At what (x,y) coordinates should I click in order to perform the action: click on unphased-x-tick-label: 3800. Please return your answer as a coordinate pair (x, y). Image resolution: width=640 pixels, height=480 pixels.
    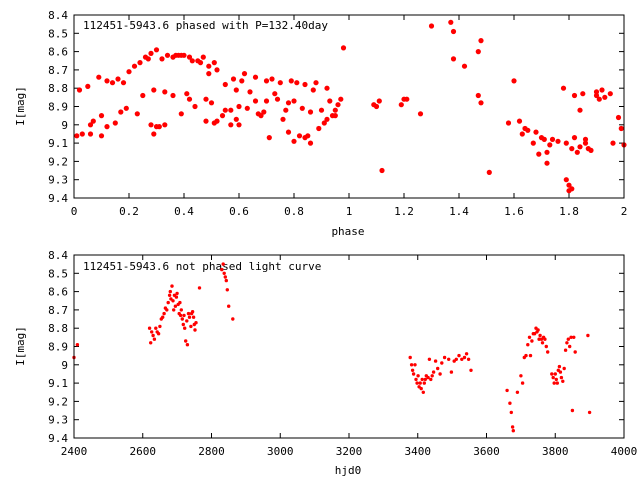
    Looking at the image, I should click on (555, 451).